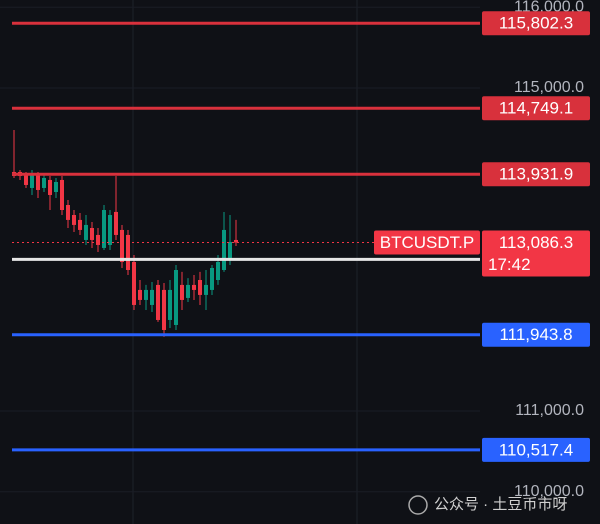  I want to click on symbol-label: BTCUSDT.P, so click(427, 242).